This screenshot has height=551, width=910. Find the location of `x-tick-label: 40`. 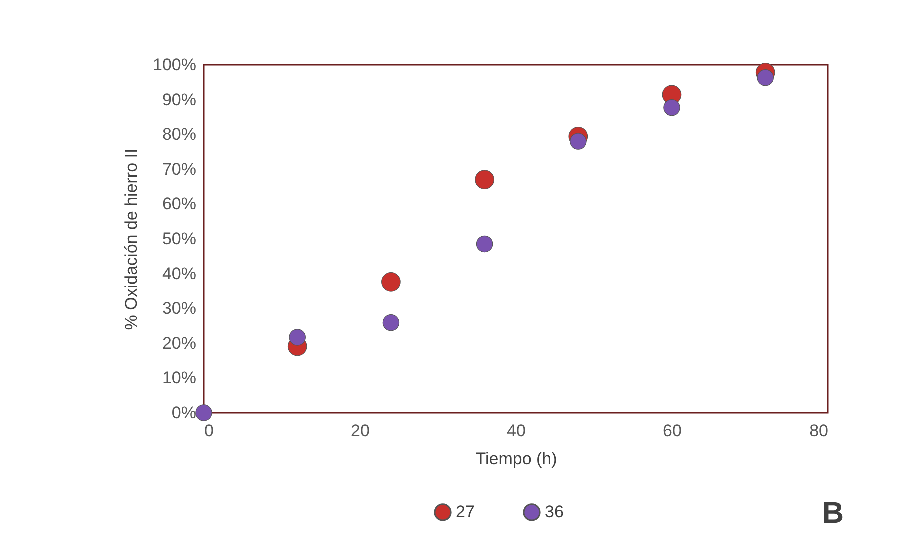

x-tick-label: 40 is located at coordinates (516, 431).